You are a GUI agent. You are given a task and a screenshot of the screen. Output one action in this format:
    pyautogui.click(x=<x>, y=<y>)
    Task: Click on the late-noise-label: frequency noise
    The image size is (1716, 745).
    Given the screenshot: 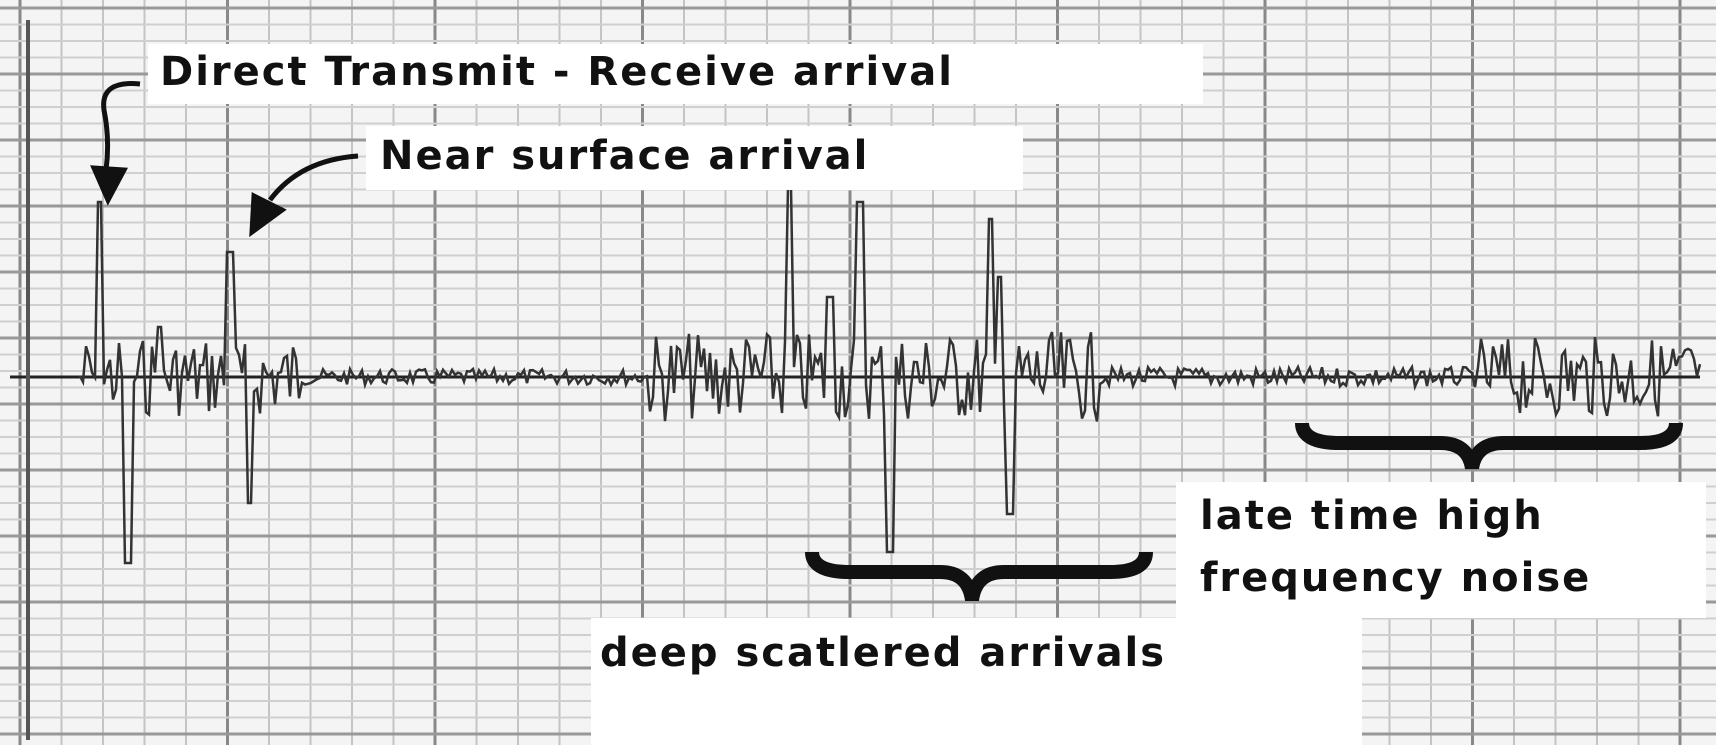 What is the action you would take?
    pyautogui.click(x=1395, y=578)
    